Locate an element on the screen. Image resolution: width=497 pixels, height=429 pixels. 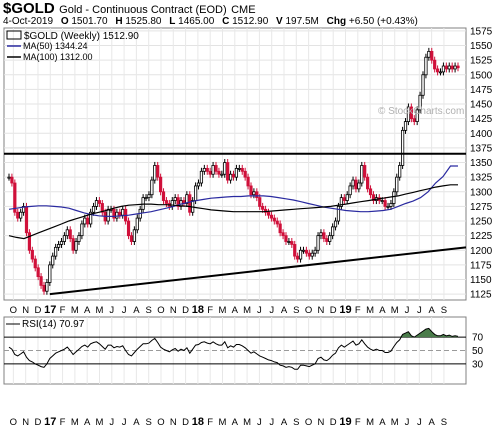
rsi-x-tick-label: S is located at coordinates (444, 422).